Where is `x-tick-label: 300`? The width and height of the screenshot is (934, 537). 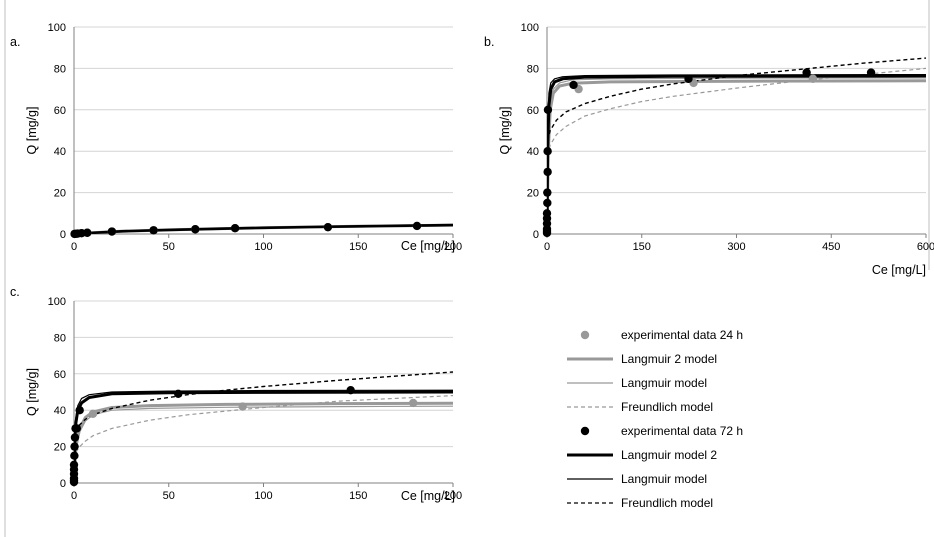
x-tick-label: 300 is located at coordinates (736, 247).